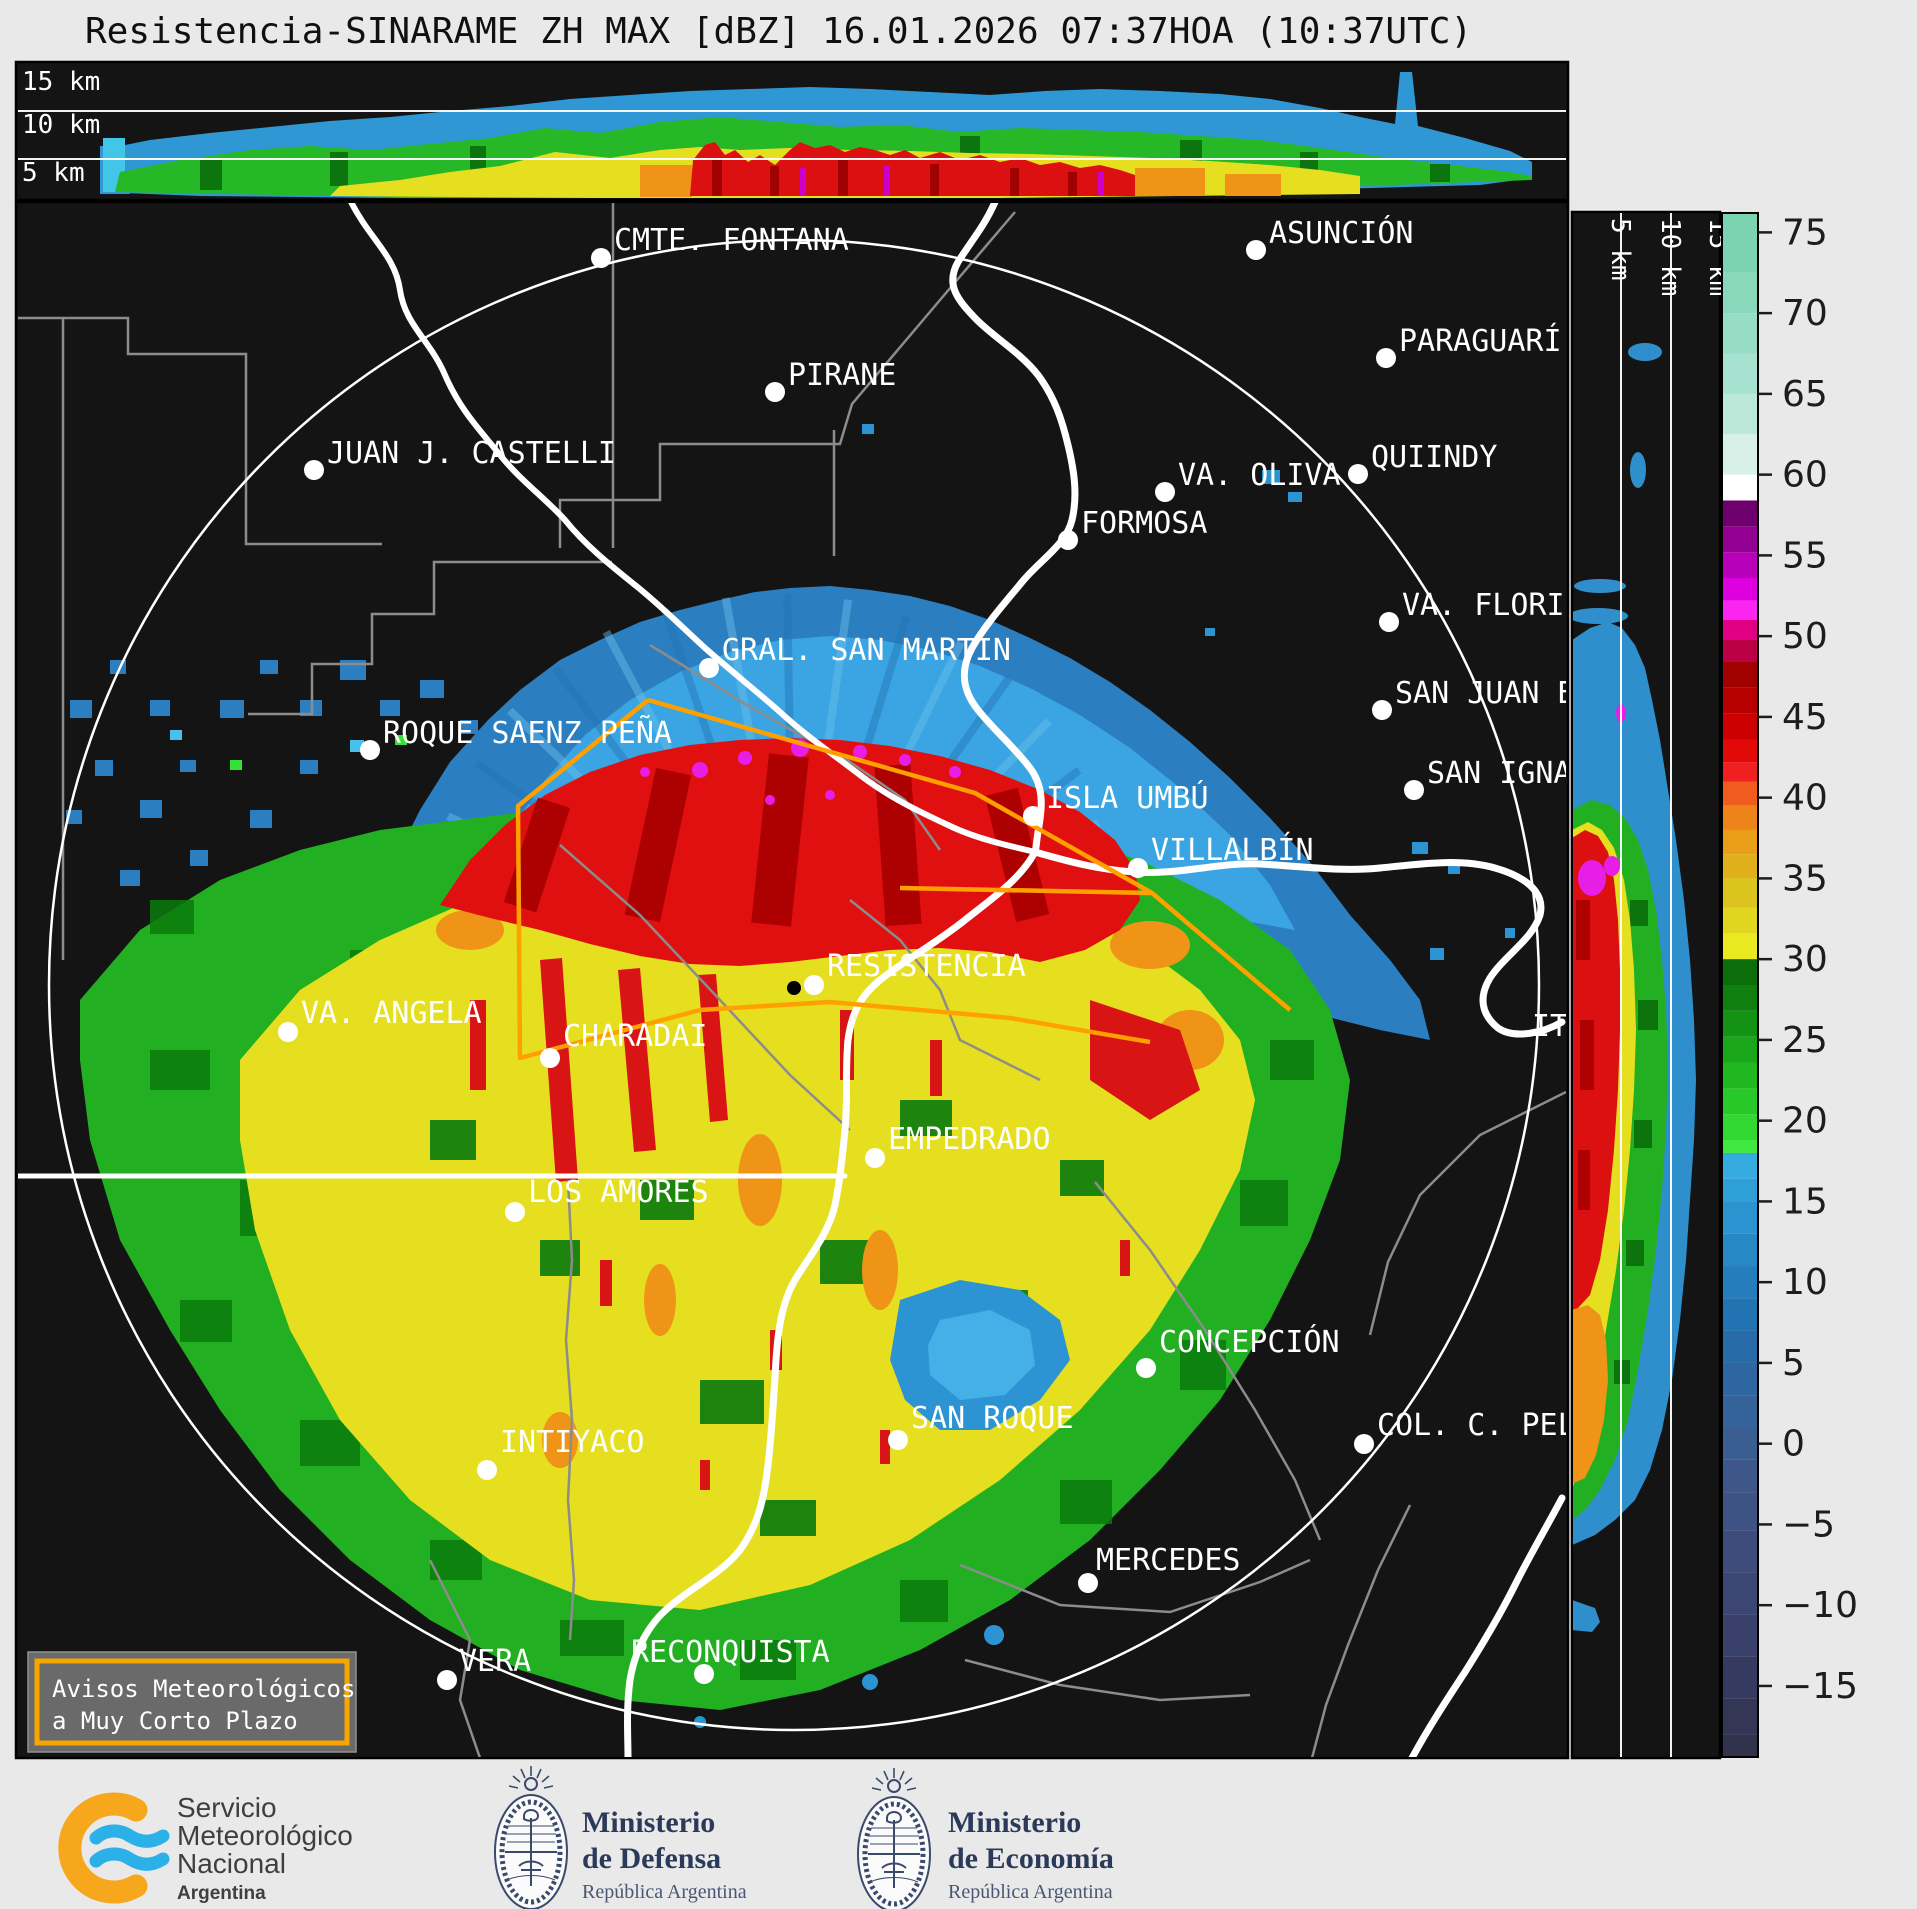 This screenshot has height=1909, width=1917. What do you see at coordinates (730, 1652) in the screenshot?
I see `city-label: RECONQUISTA` at bounding box center [730, 1652].